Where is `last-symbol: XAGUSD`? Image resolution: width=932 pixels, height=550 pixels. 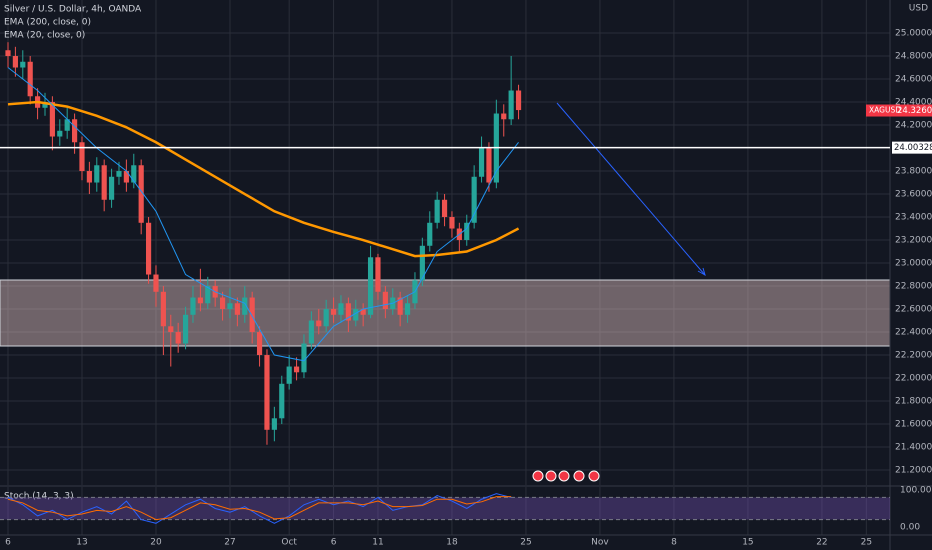
last-symbol: XAGUSD is located at coordinates (885, 110).